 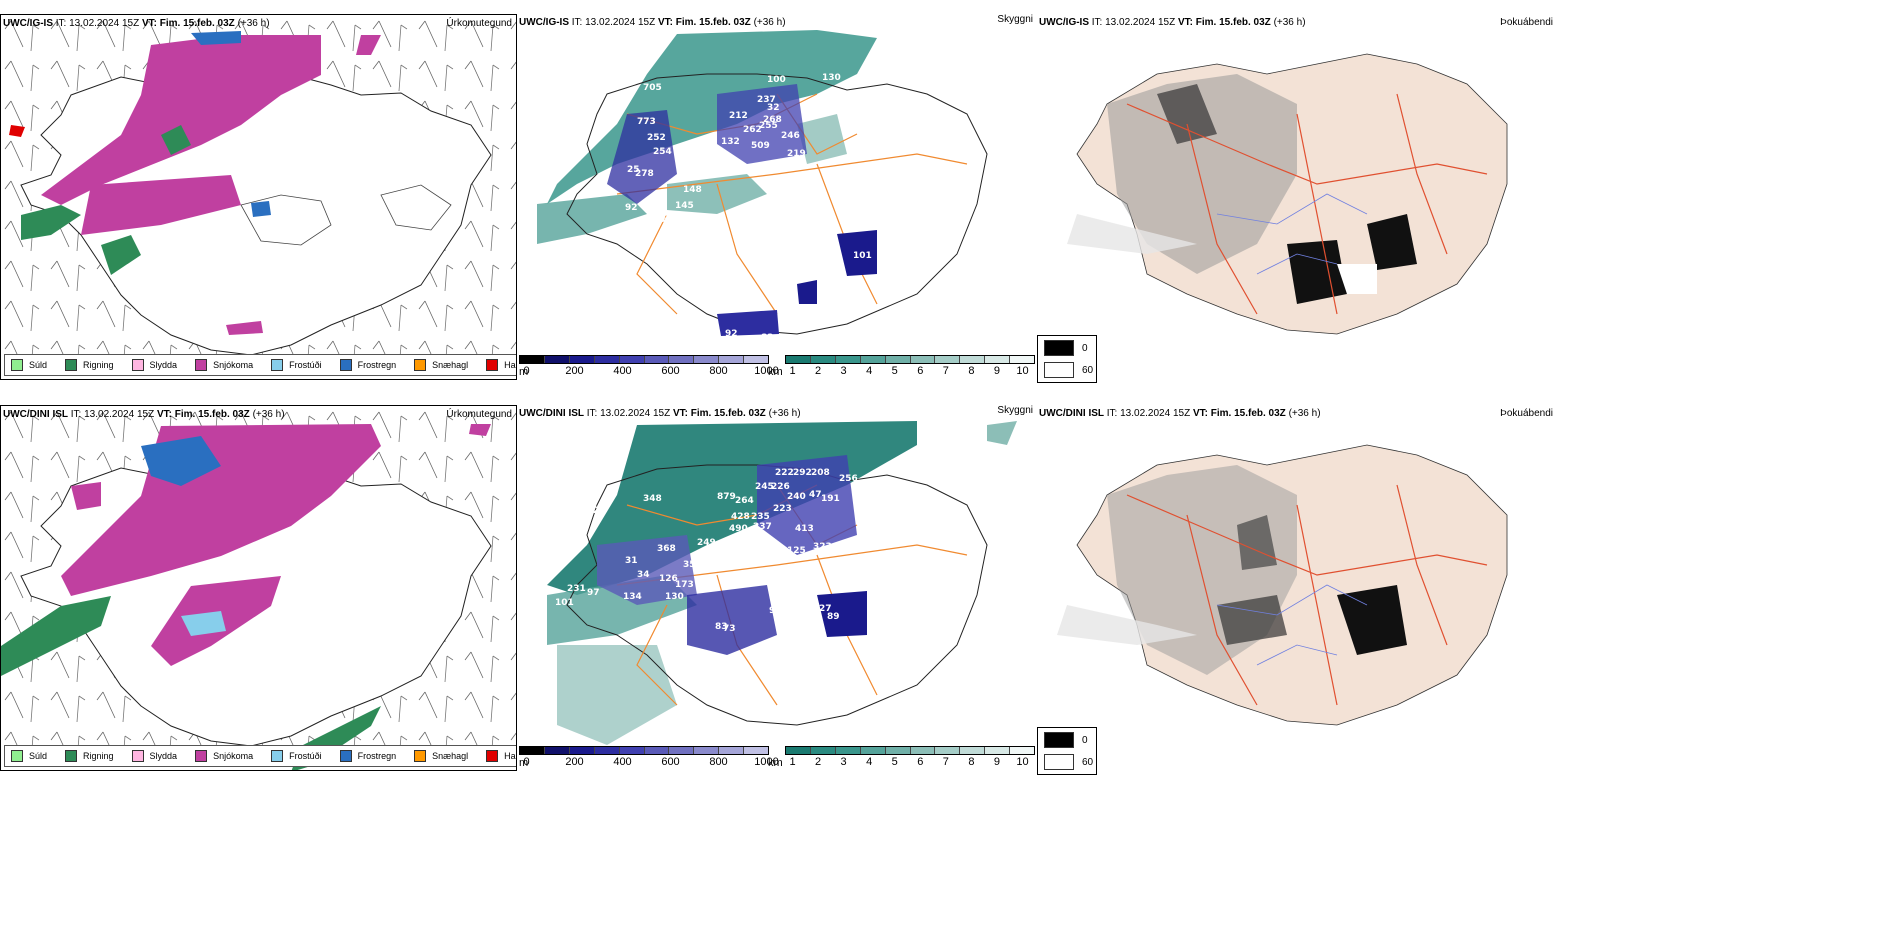 I want to click on ceiling-value-label: 82, so click(x=767, y=338).